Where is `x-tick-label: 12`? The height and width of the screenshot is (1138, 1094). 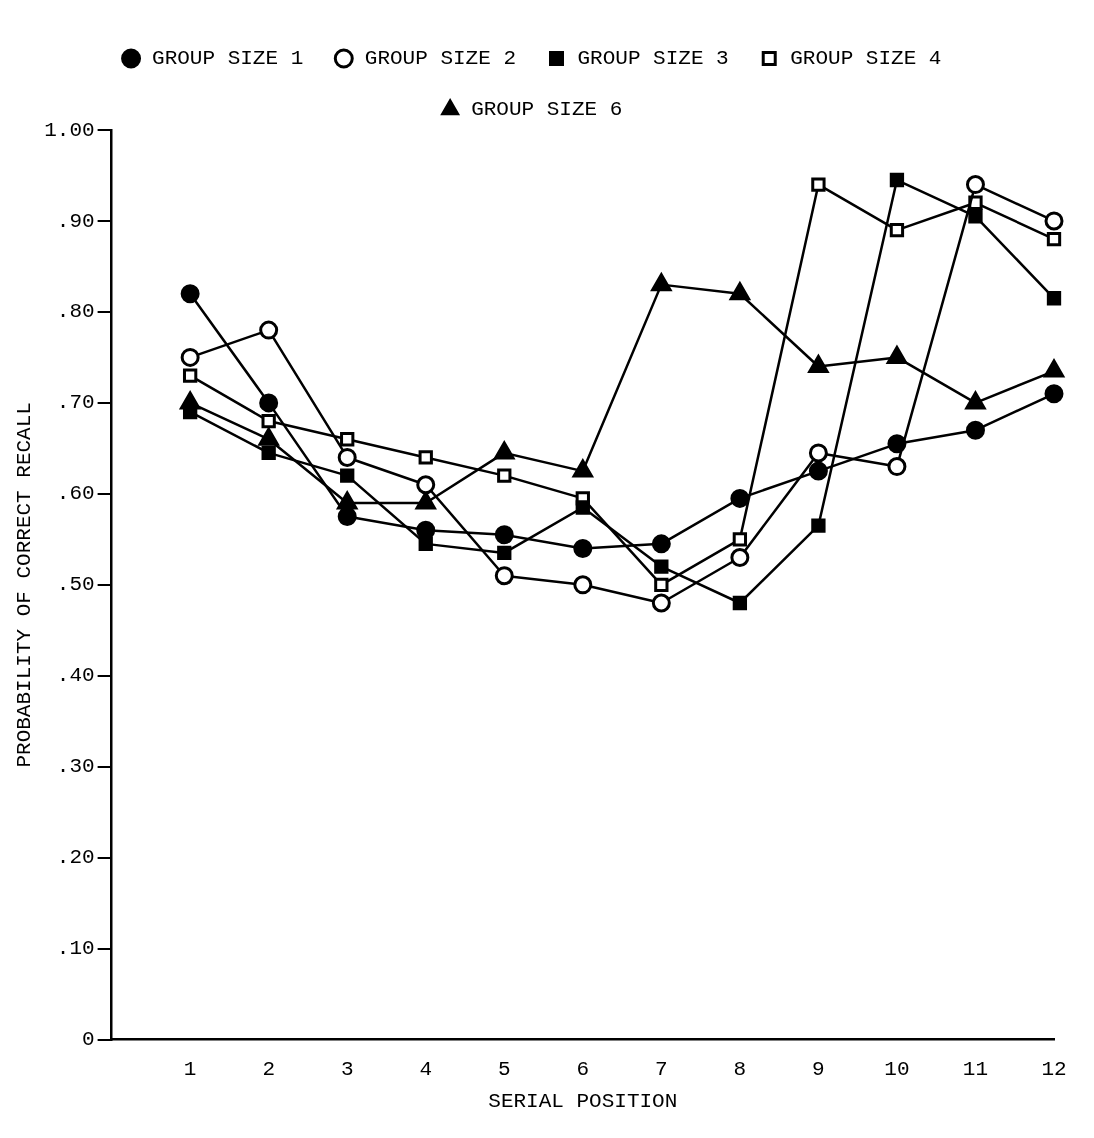 x-tick-label: 12 is located at coordinates (1054, 1069).